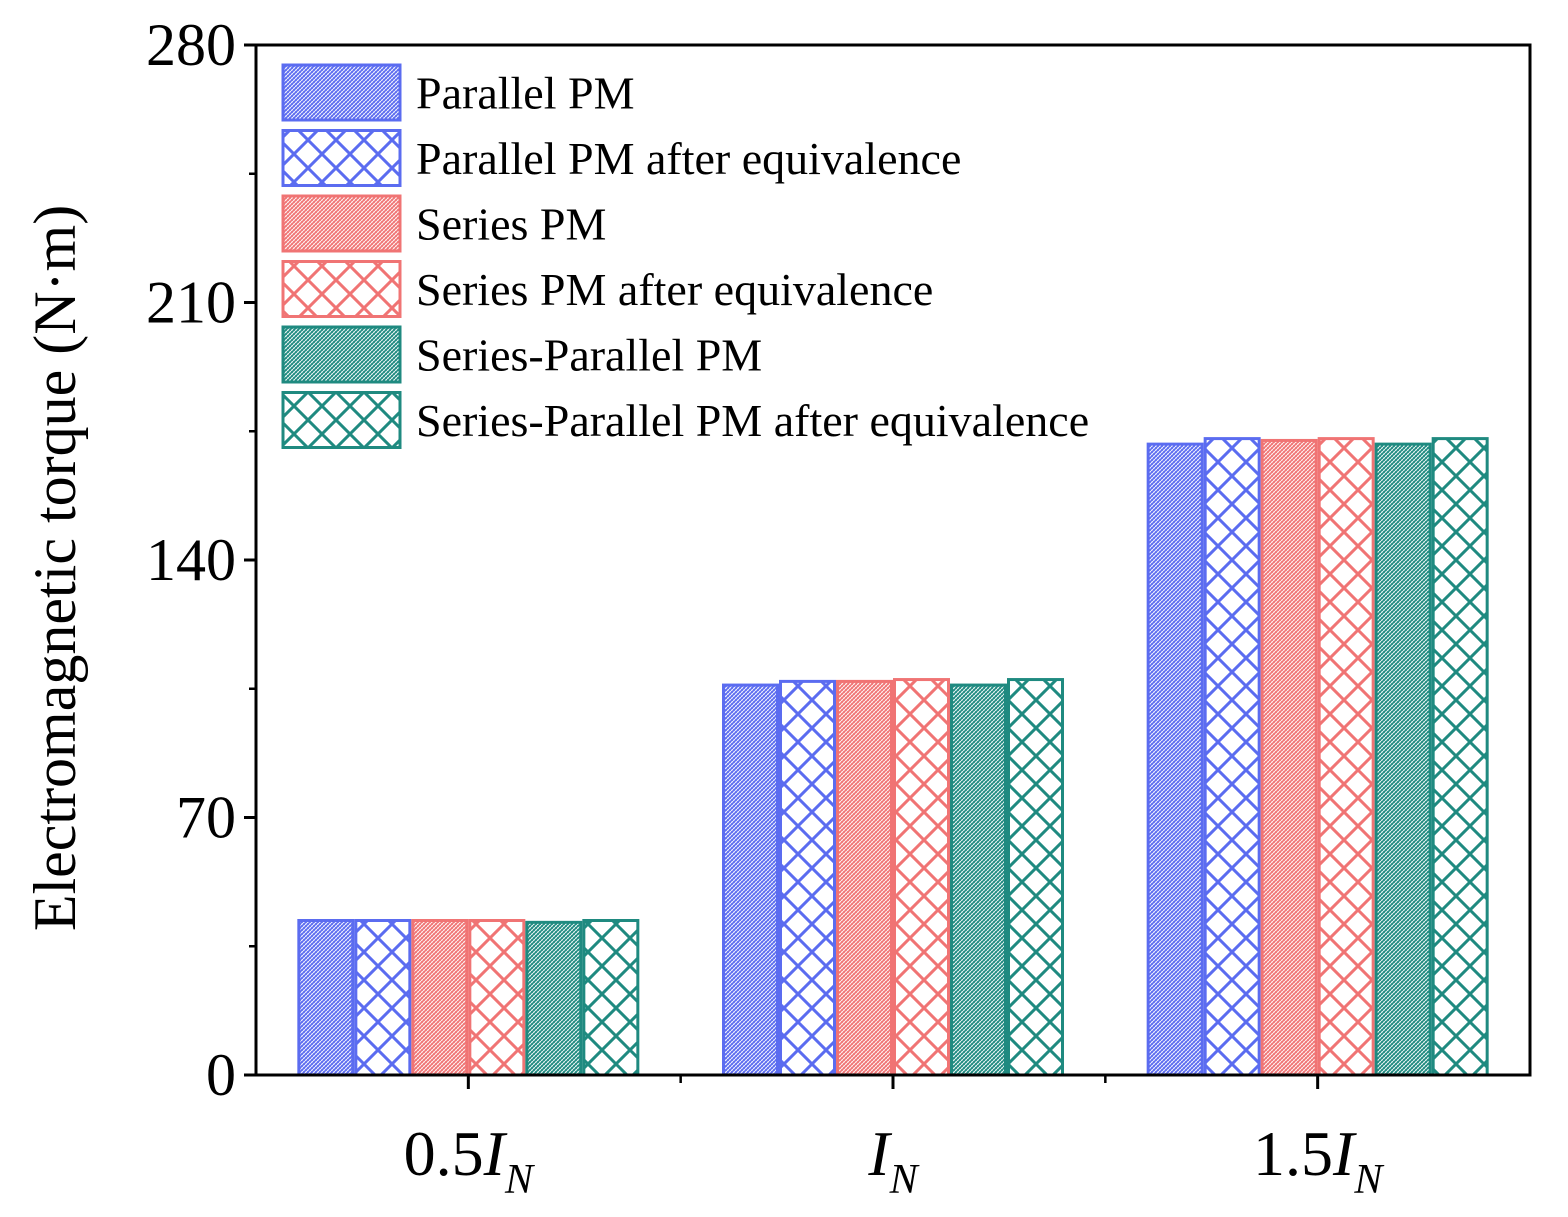 This screenshot has width=1568, height=1217. Describe the element at coordinates (191, 560) in the screenshot. I see `y-tick-label: 140` at that location.